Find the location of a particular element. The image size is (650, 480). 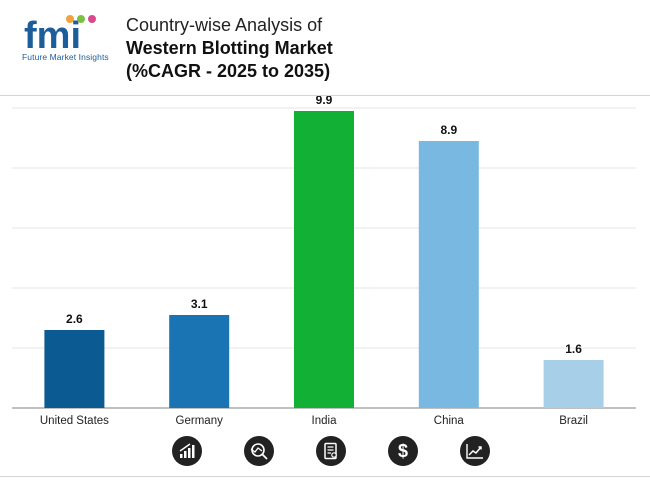

bar-chart-growth-icon is located at coordinates (187, 451).